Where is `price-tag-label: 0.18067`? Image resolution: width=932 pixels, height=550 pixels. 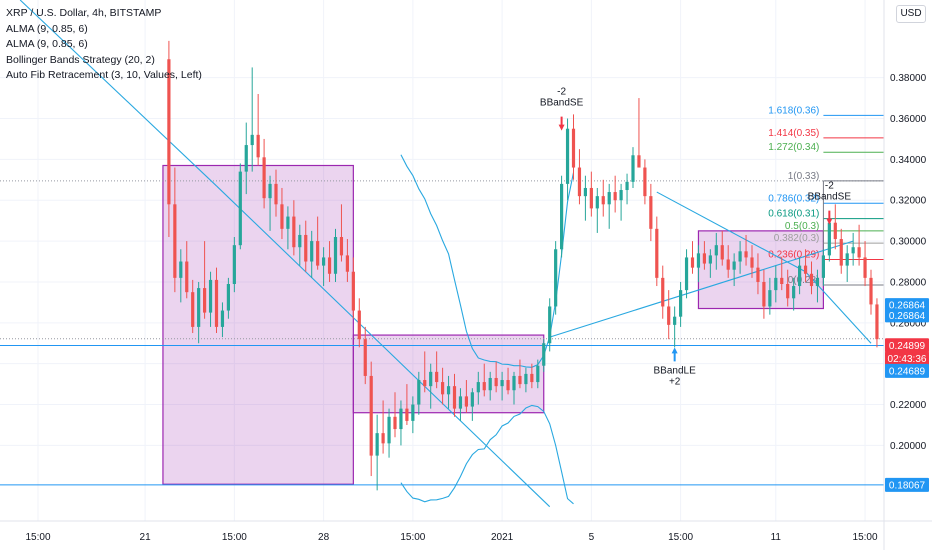 price-tag-label: 0.18067 is located at coordinates (907, 485).